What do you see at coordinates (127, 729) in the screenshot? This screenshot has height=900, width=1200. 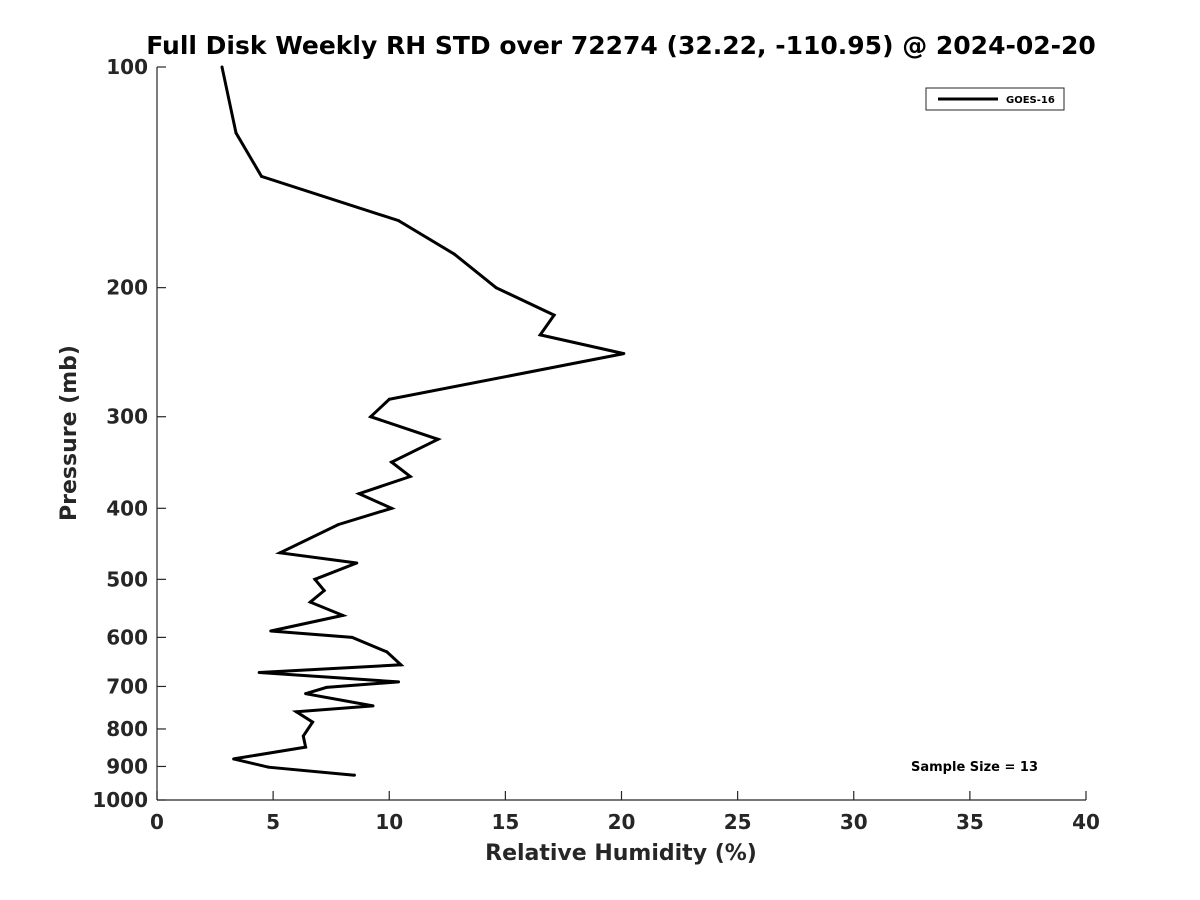 I see `y-tick-label: 800` at bounding box center [127, 729].